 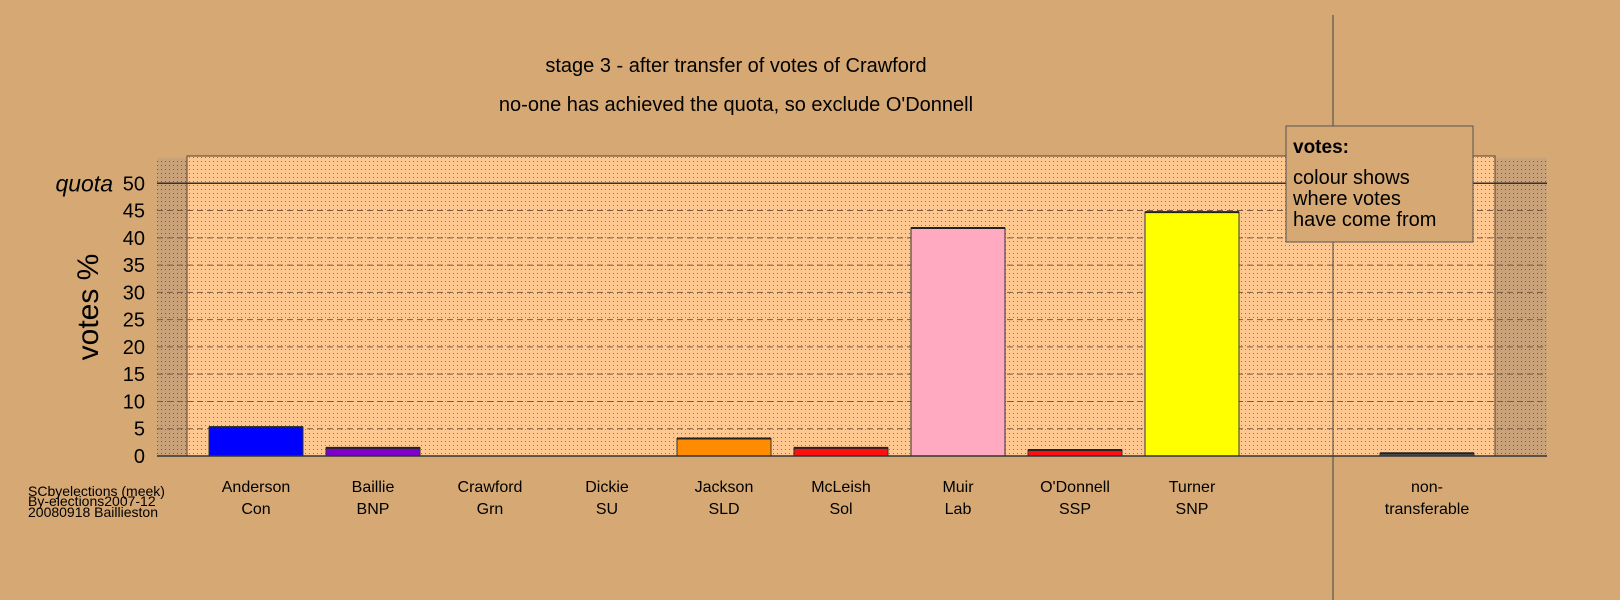 I want to click on x-label-name: Jackson, so click(x=724, y=487).